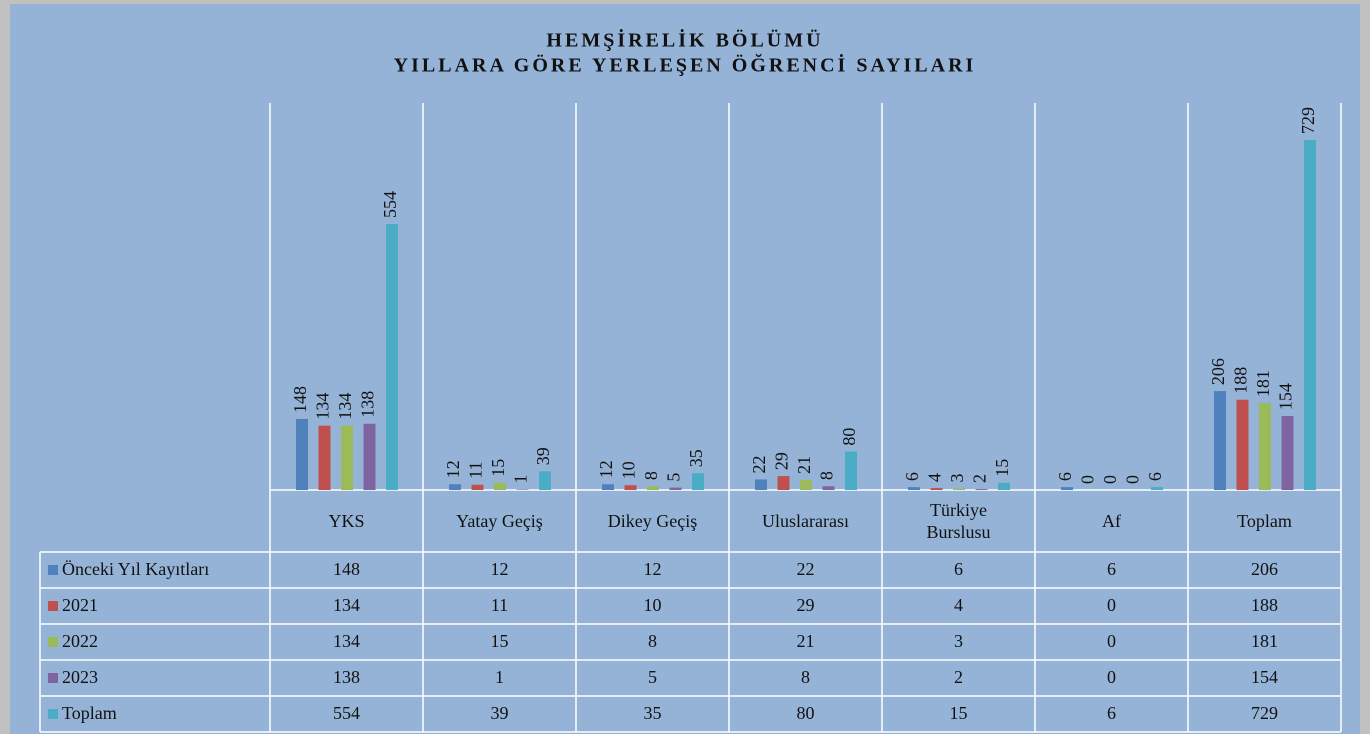 This screenshot has width=1370, height=734. I want to click on table-cell: 22, so click(806, 569).